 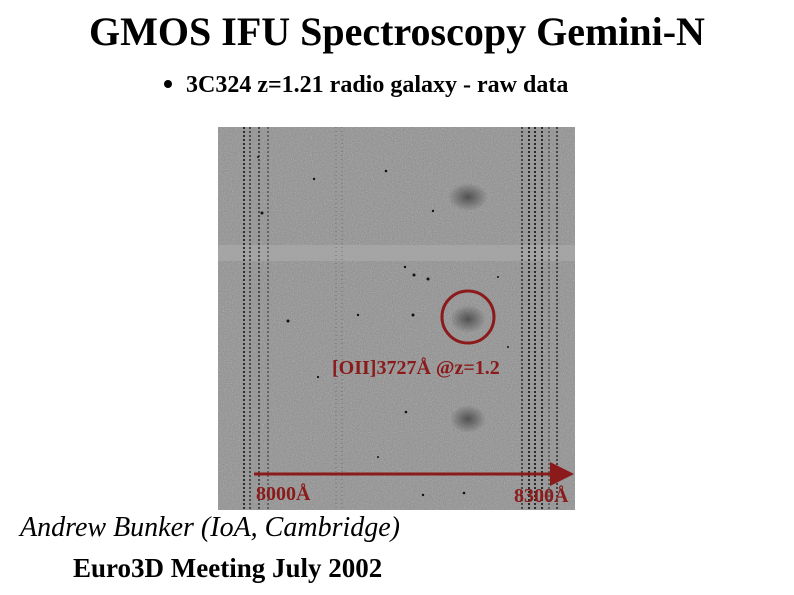 I want to click on bullet-text: 3C324 z=1.21 radio galaxy - raw data, so click(x=377, y=85).